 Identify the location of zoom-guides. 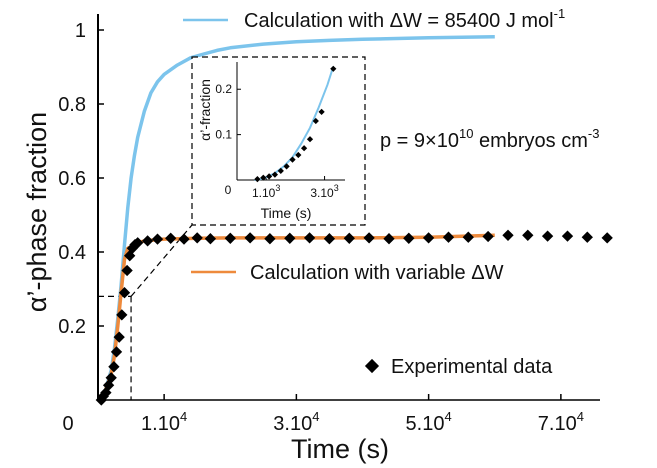
(145, 312).